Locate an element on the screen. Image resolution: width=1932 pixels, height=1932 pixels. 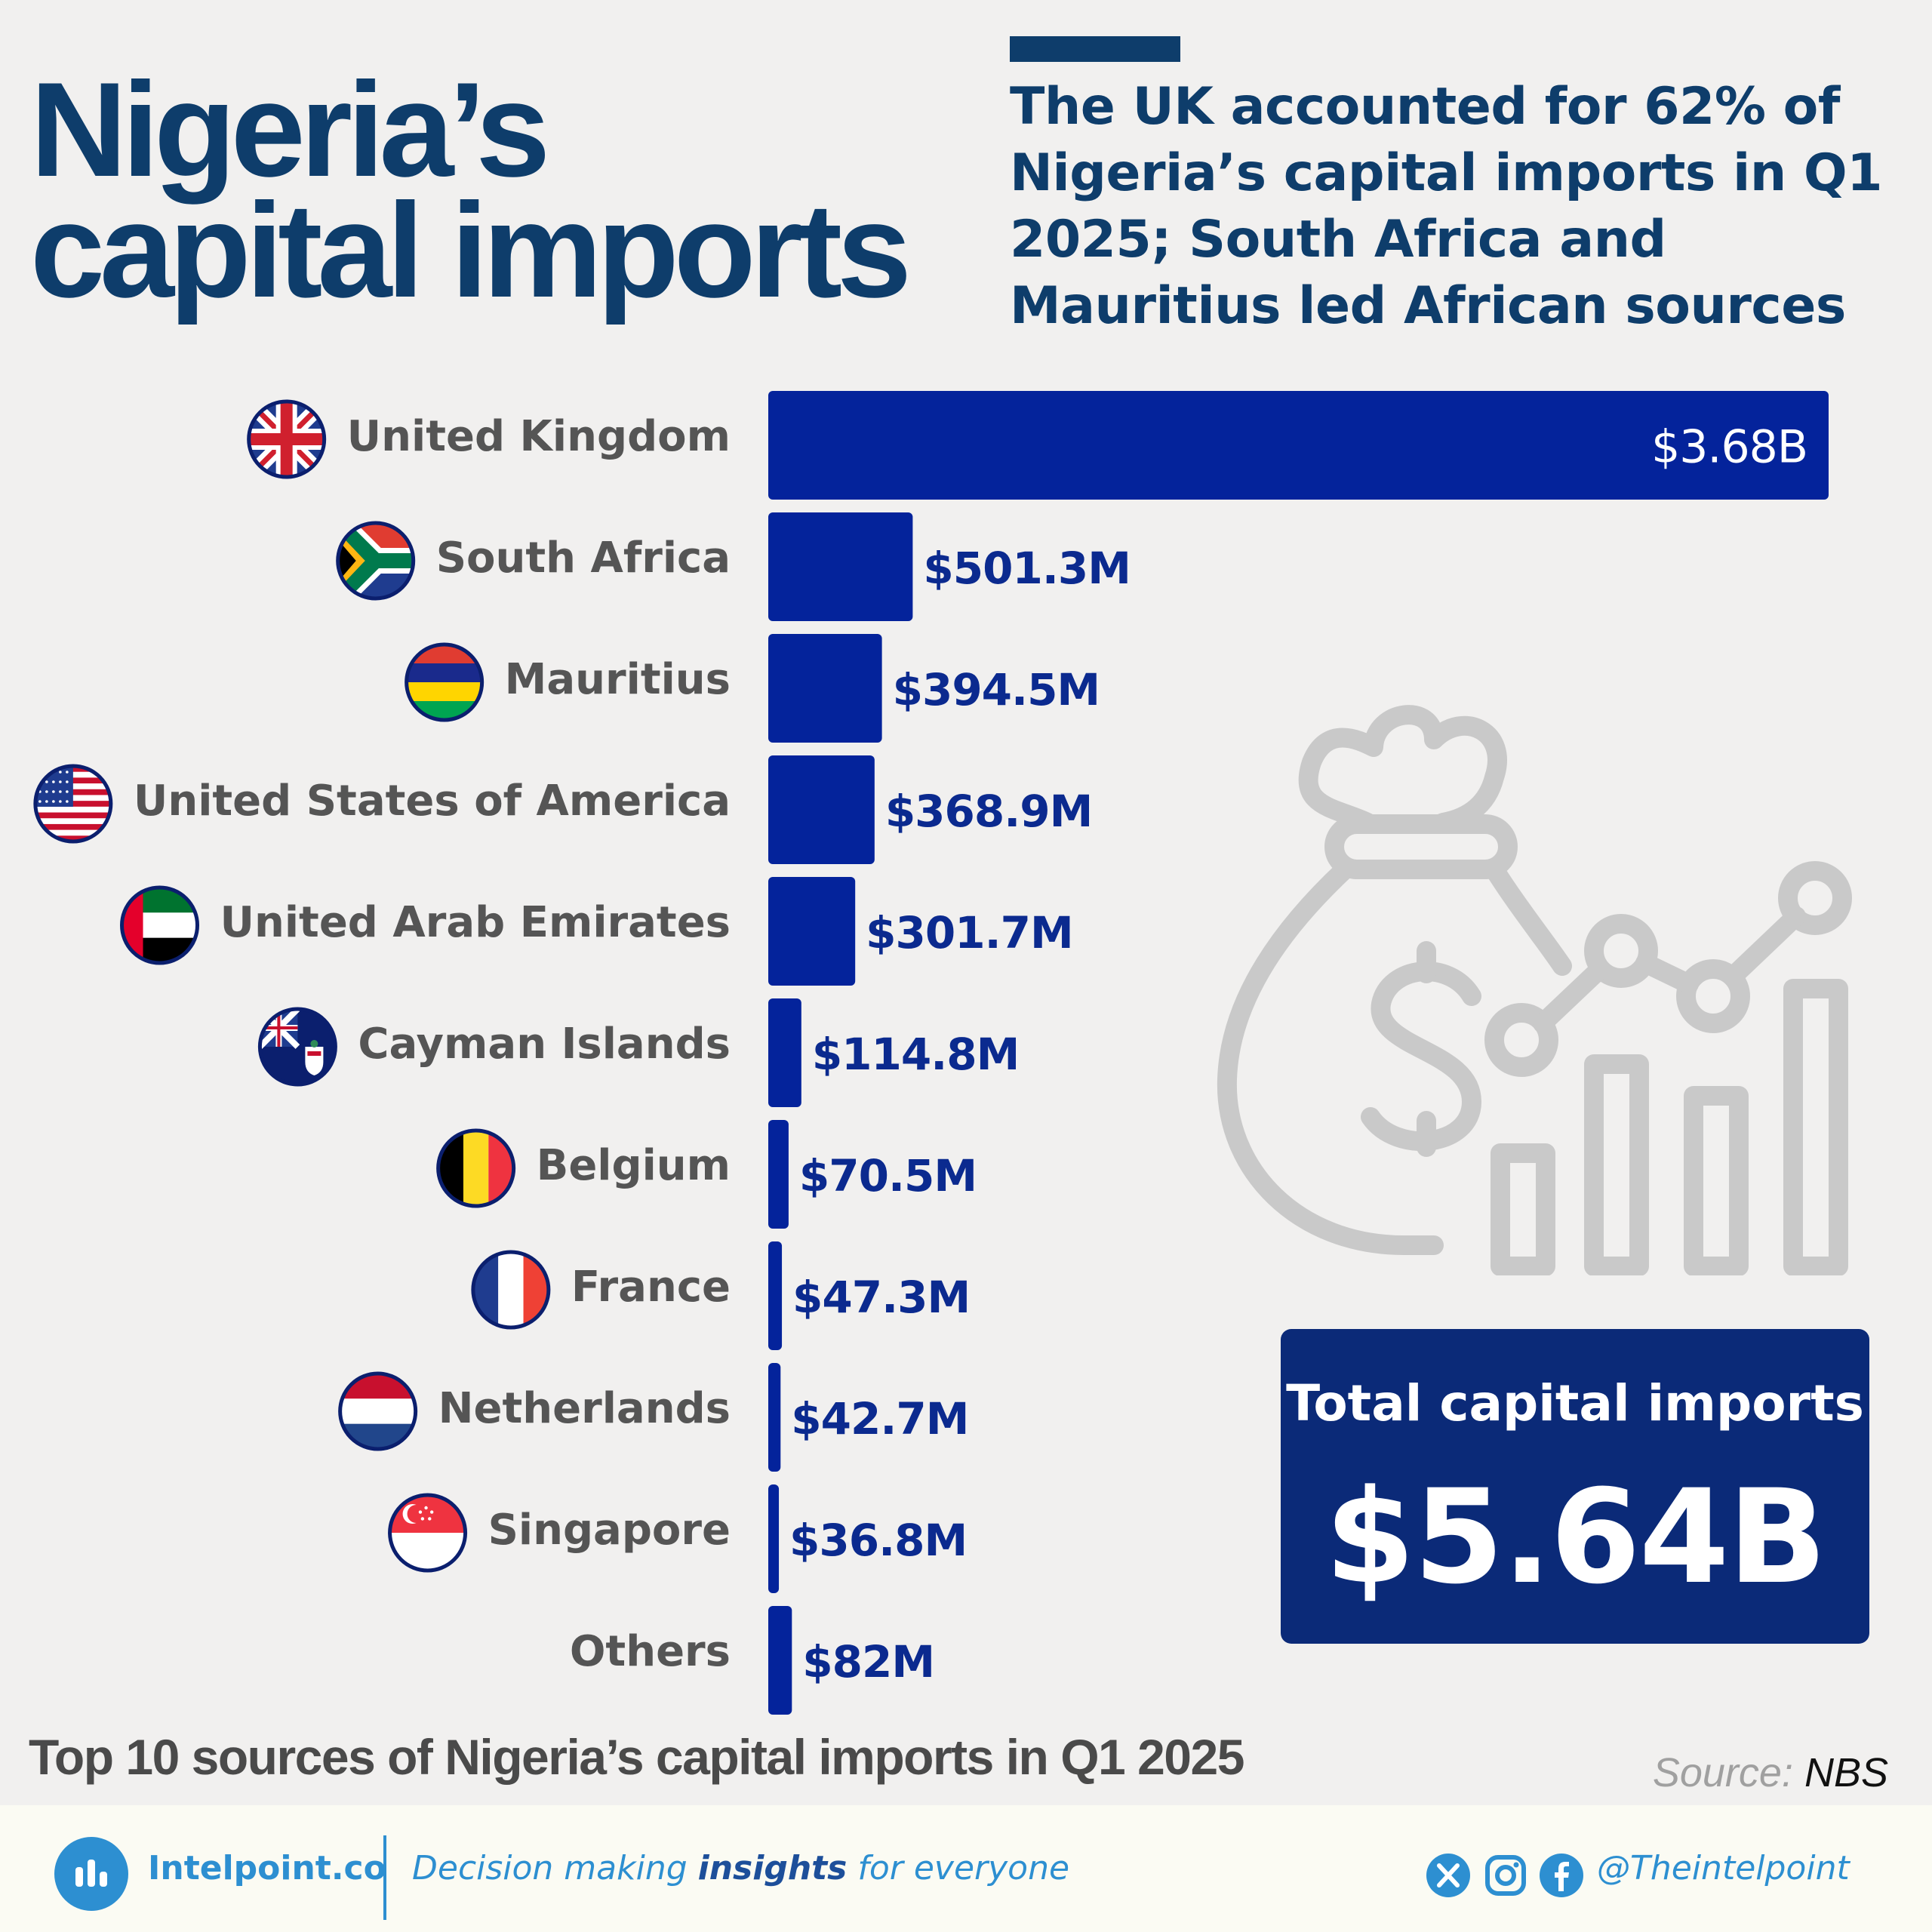
footer-divider is located at coordinates (384, 1877).